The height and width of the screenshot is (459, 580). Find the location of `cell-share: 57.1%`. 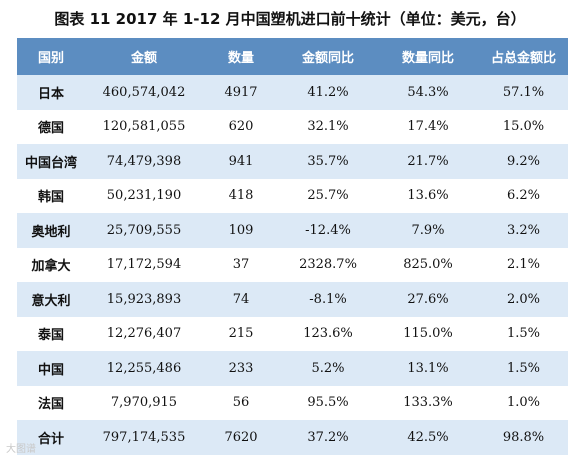

cell-share: 57.1% is located at coordinates (523, 92).